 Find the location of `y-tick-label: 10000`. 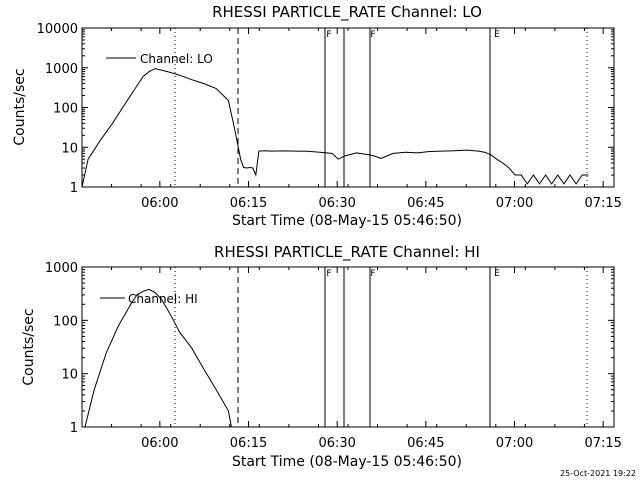

y-tick-label: 10000 is located at coordinates (57, 29).